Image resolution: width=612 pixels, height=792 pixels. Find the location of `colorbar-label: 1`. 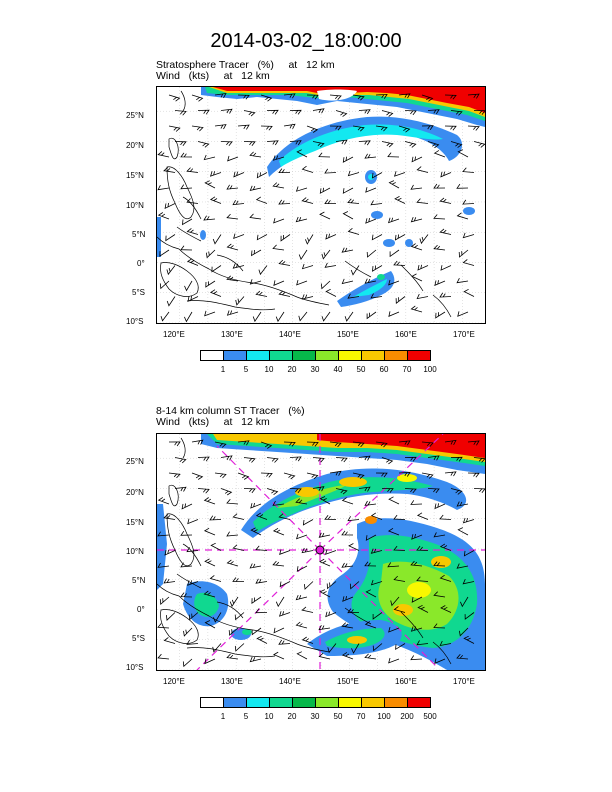

colorbar-label: 1 is located at coordinates (223, 369).